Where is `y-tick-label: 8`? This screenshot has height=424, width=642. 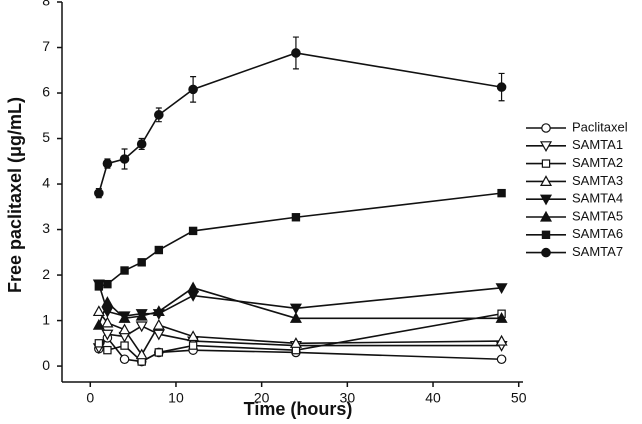 y-tick-label: 8 is located at coordinates (46, 4).